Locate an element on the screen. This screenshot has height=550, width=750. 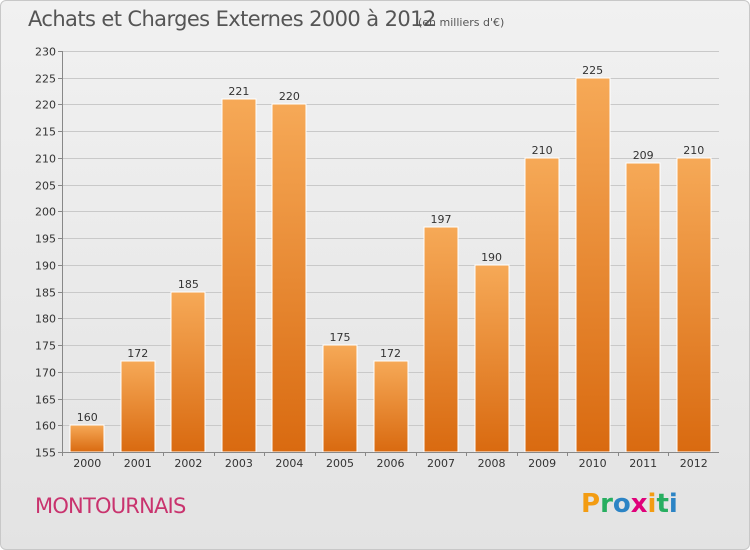
x-tick-label: 2006 is located at coordinates (391, 463).